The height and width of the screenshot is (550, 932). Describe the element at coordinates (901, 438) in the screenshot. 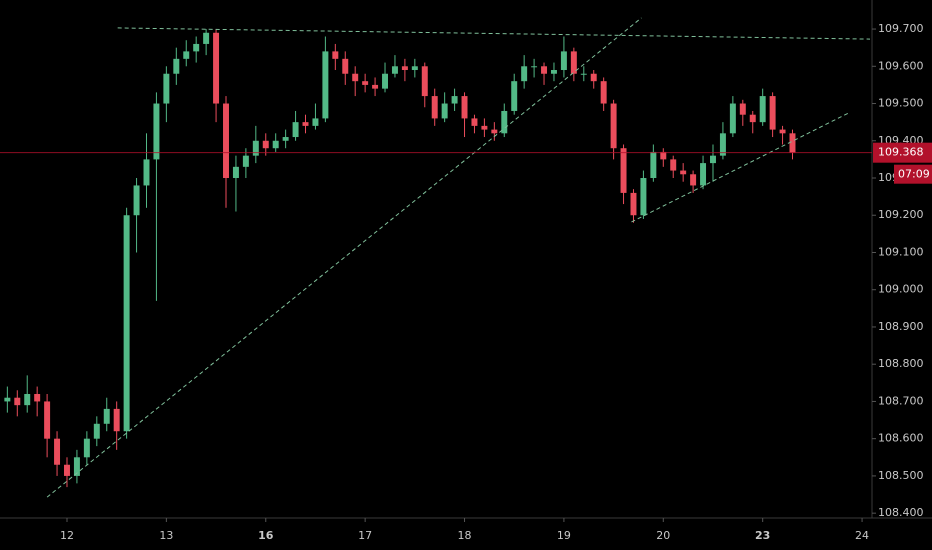

I see `y-tick-label: 108.600` at that location.